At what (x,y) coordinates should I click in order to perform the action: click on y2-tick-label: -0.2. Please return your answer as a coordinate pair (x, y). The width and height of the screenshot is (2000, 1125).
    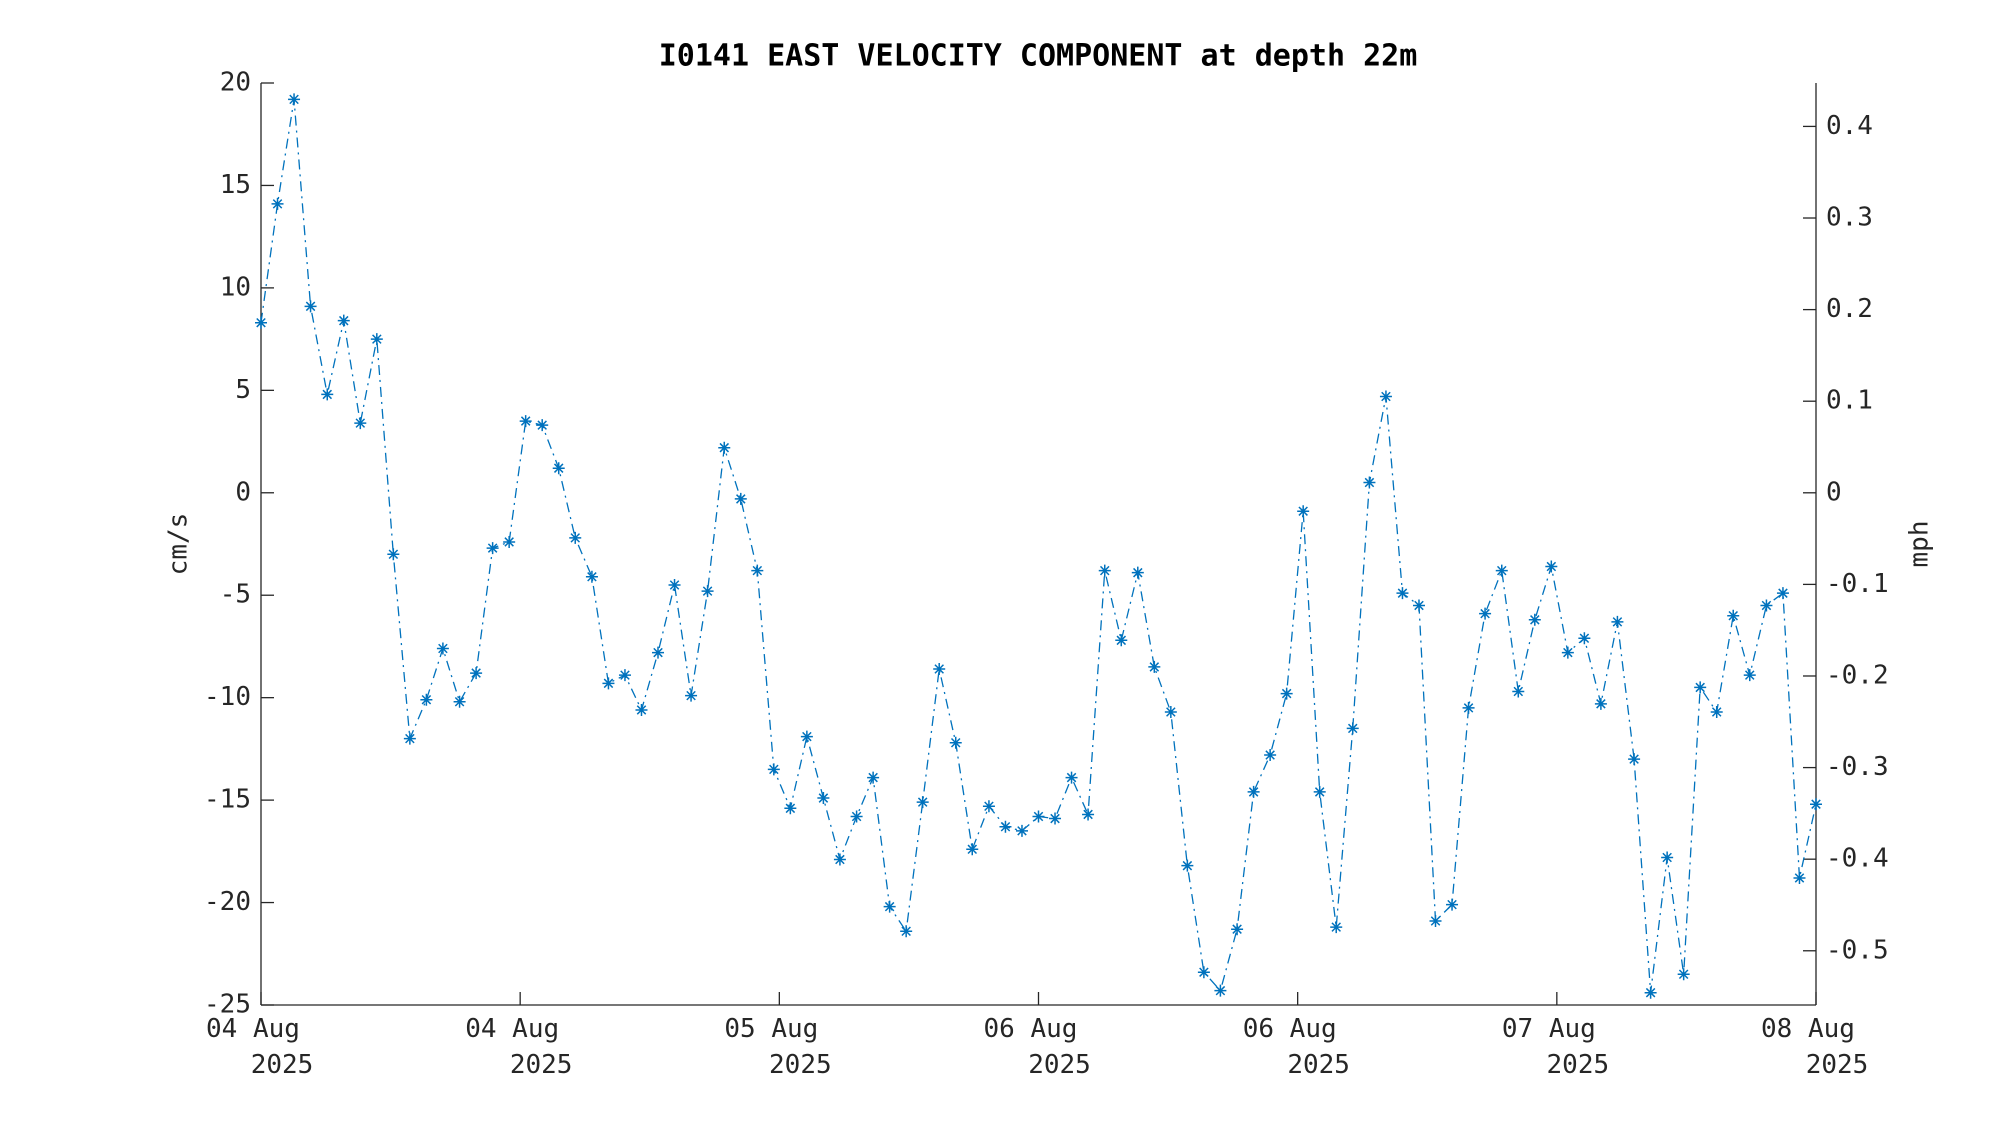
    Looking at the image, I should click on (1857, 675).